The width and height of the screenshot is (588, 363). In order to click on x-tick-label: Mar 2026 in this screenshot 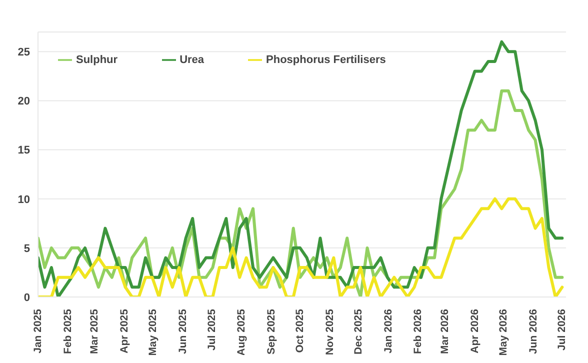, I will do `click(445, 331)`.